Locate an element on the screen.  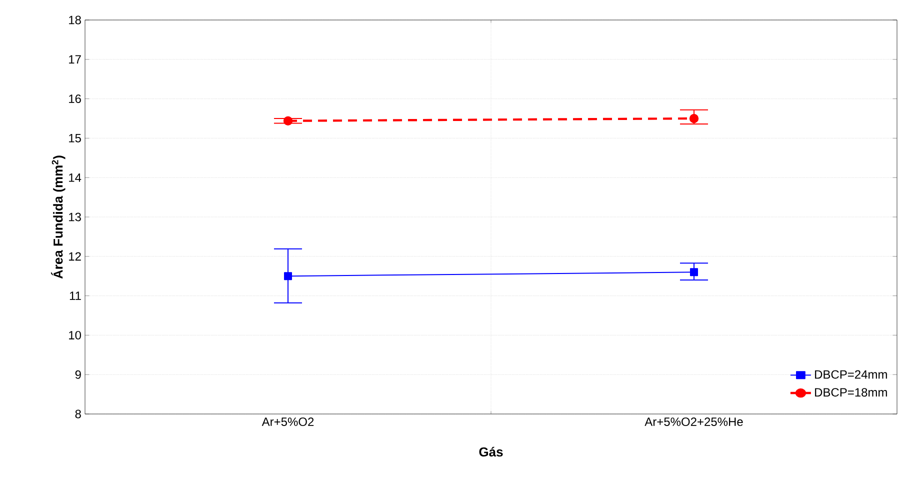
y-tick-label: 8 is located at coordinates (78, 414).